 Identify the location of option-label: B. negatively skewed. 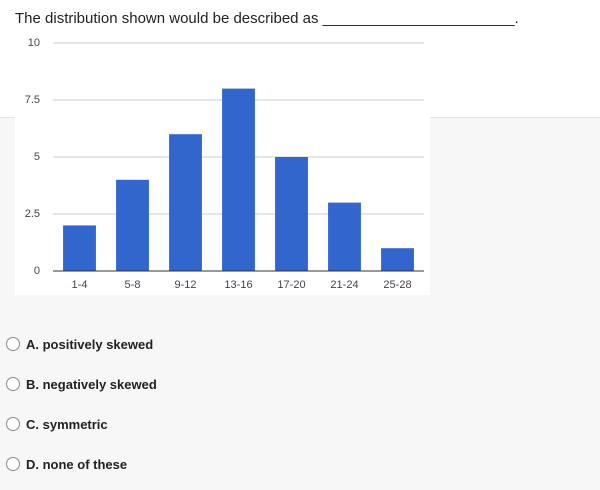
(91, 384).